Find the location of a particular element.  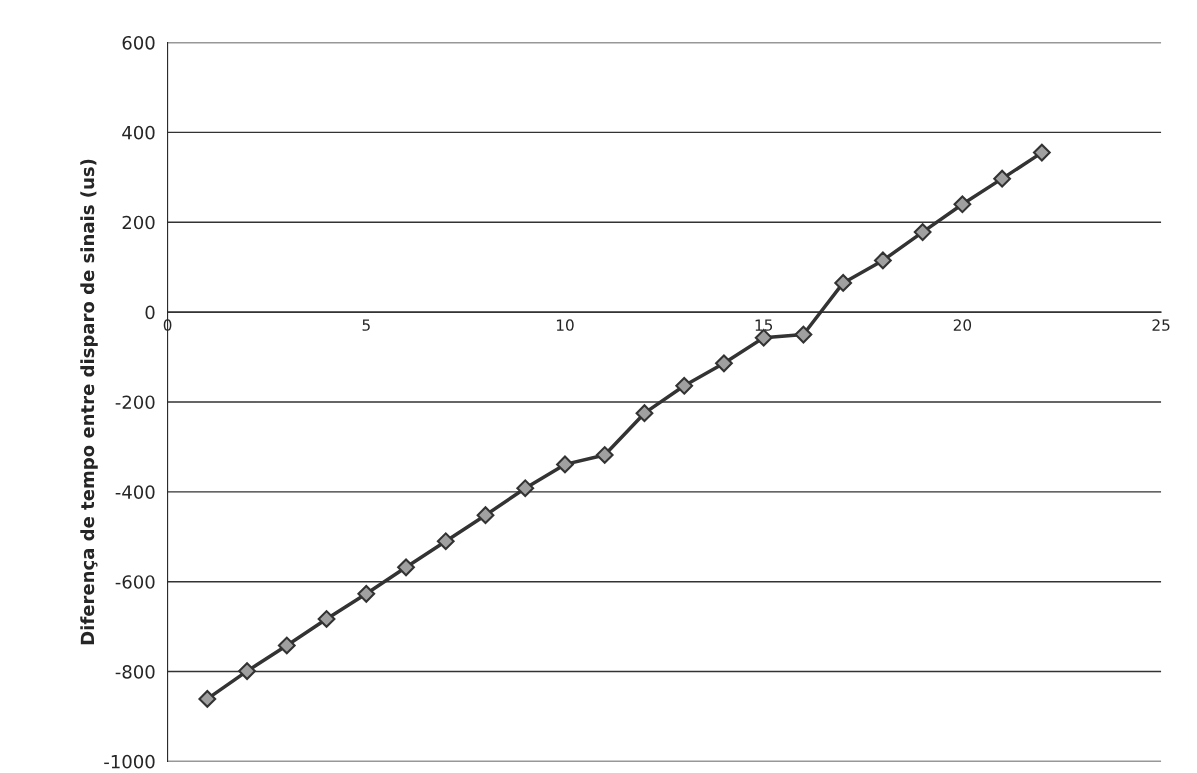

y-tick-label: -800 is located at coordinates (135, 672).